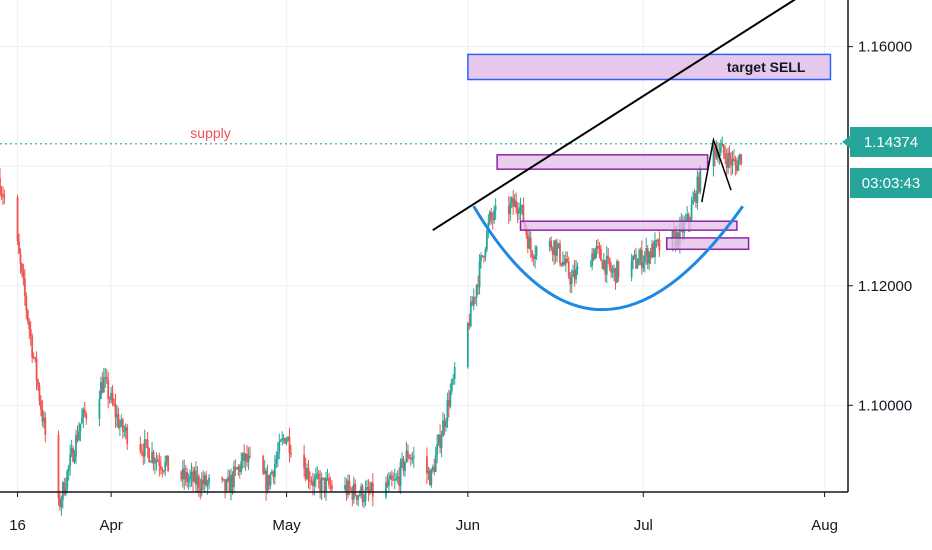 The image size is (932, 550). Describe the element at coordinates (210, 133) in the screenshot. I see `supply-label: supply` at that location.